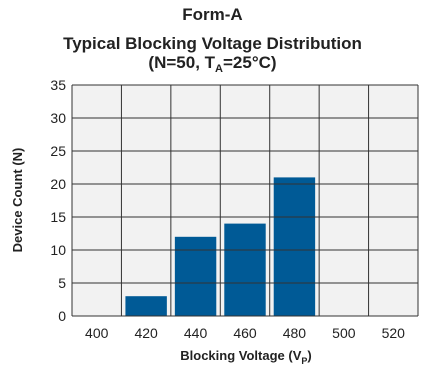 This screenshot has height=366, width=425. What do you see at coordinates (58, 200) in the screenshot?
I see `y-tick-labels: 0 5 10 15 20 25 30 35` at bounding box center [58, 200].